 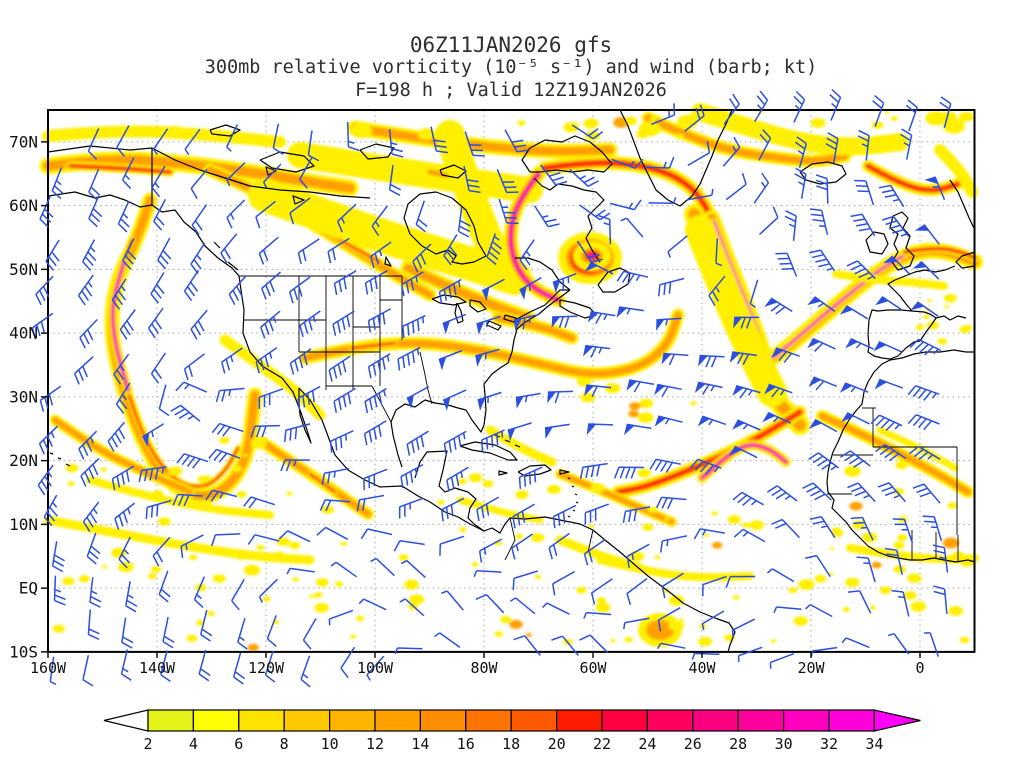 I want to click on colorbar-tick-label: 16, so click(x=466, y=744).